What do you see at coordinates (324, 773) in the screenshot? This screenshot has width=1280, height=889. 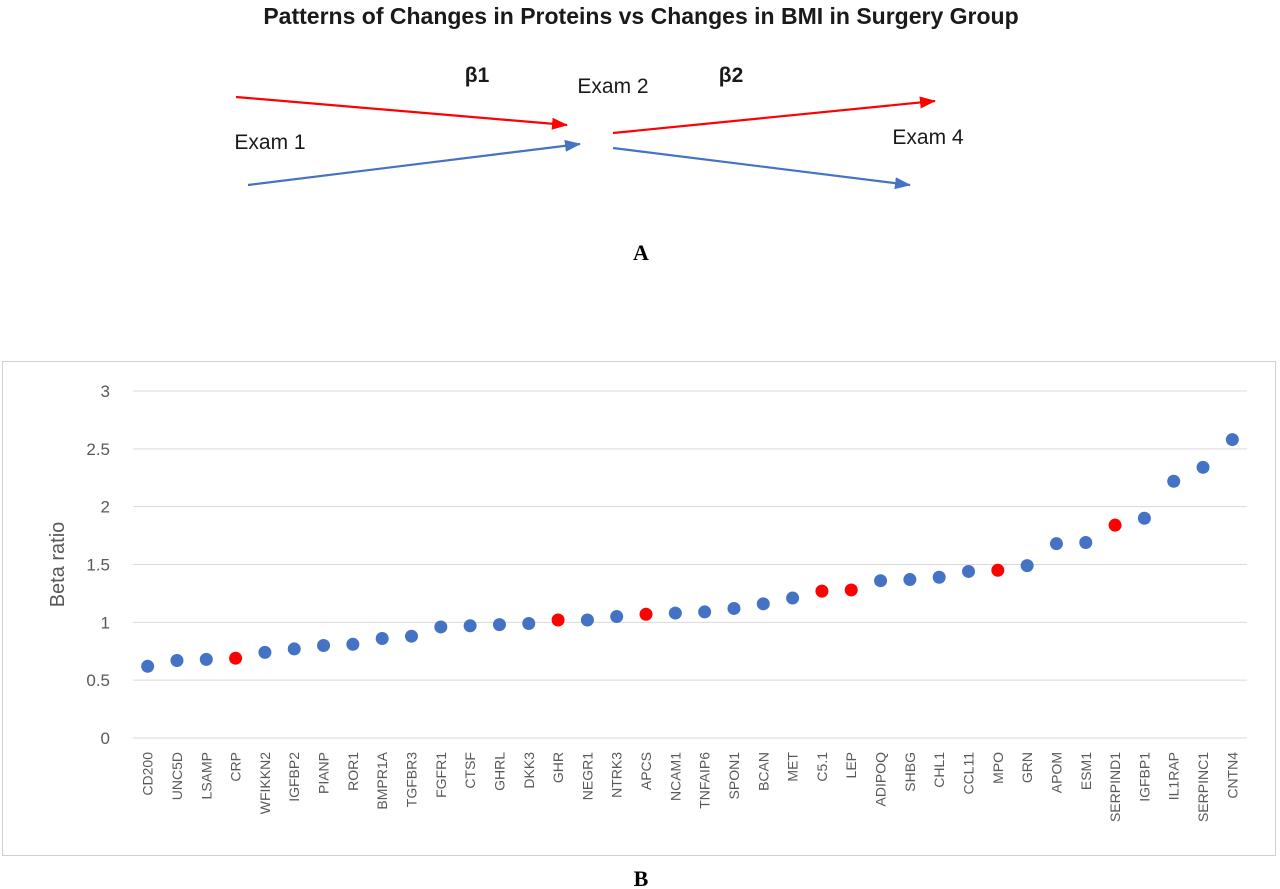 I see `x-category-label: PIANP` at bounding box center [324, 773].